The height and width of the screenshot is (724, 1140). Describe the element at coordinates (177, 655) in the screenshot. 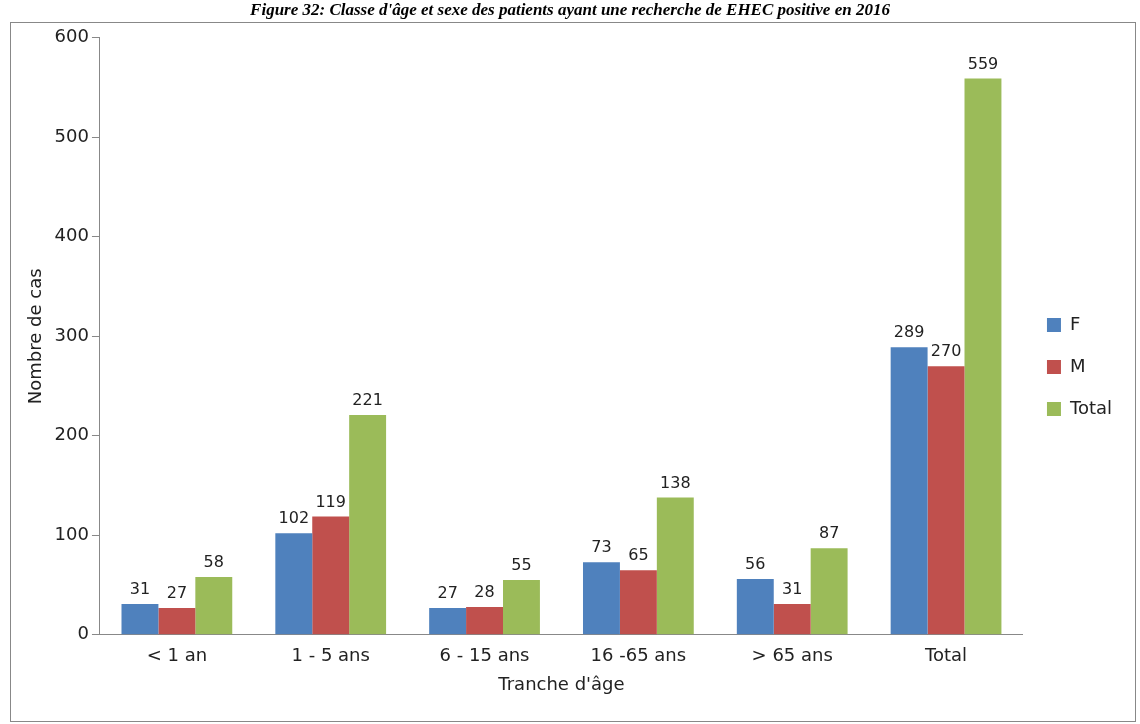

I see `x-tick-label: < 1 an` at that location.